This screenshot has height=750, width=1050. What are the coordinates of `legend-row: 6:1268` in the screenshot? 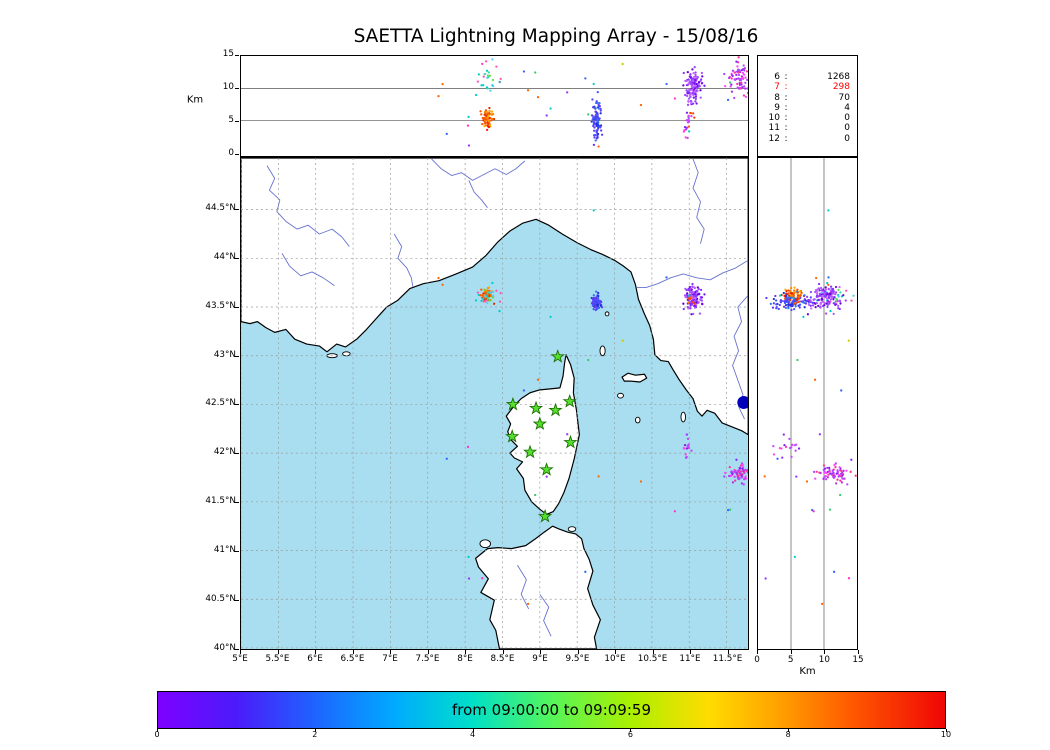 It's located at (812, 77).